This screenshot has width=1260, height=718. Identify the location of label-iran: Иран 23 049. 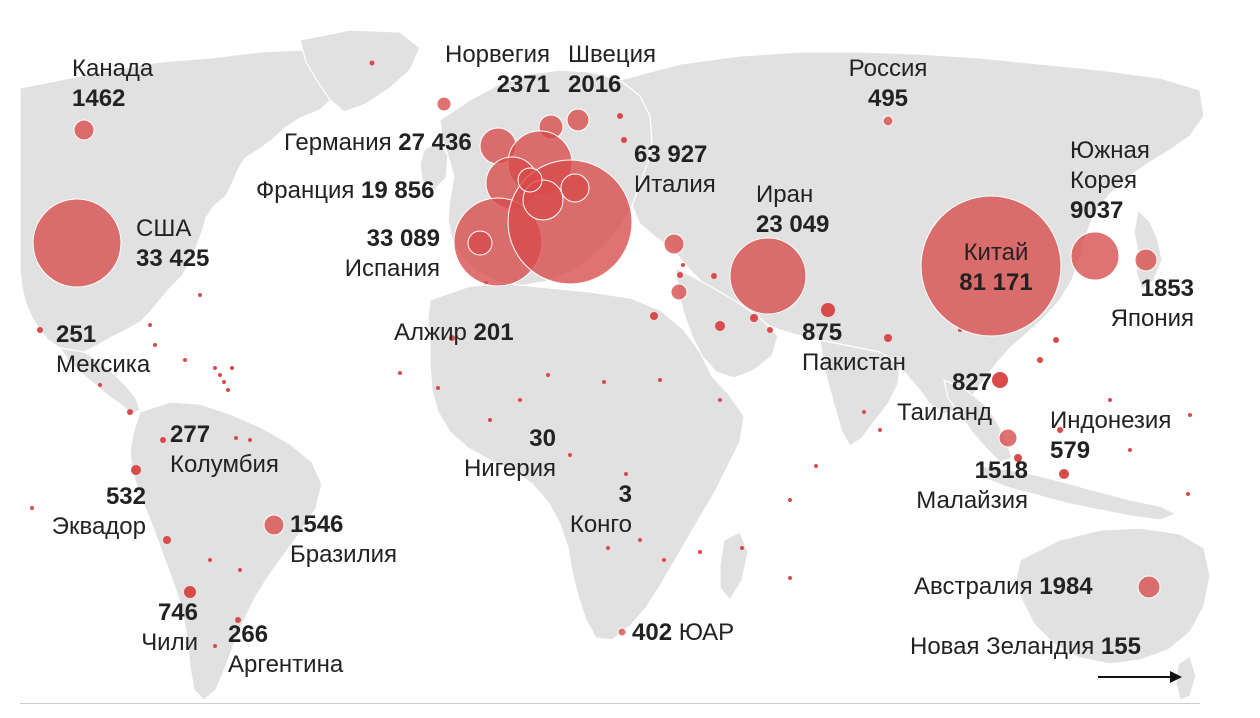
(792, 210).